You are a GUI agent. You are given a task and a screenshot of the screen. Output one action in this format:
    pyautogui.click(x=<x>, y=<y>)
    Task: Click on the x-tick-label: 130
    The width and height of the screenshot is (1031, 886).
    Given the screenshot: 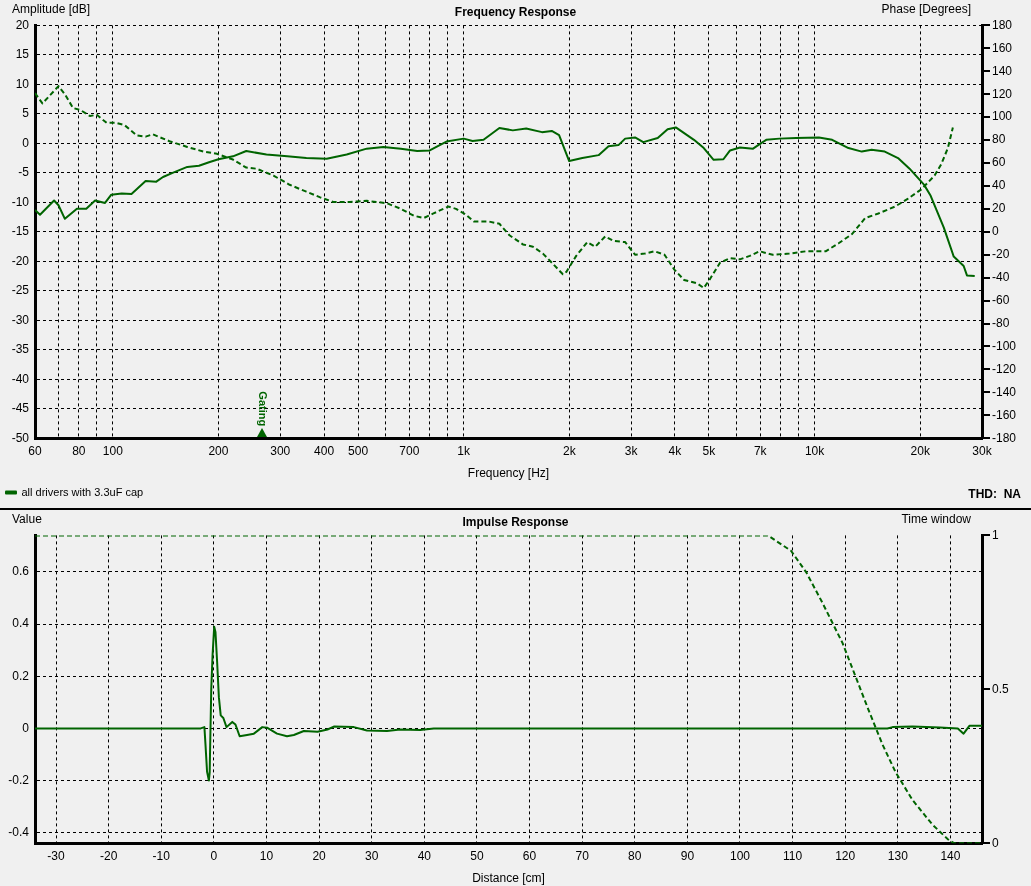 What is the action you would take?
    pyautogui.click(x=898, y=855)
    